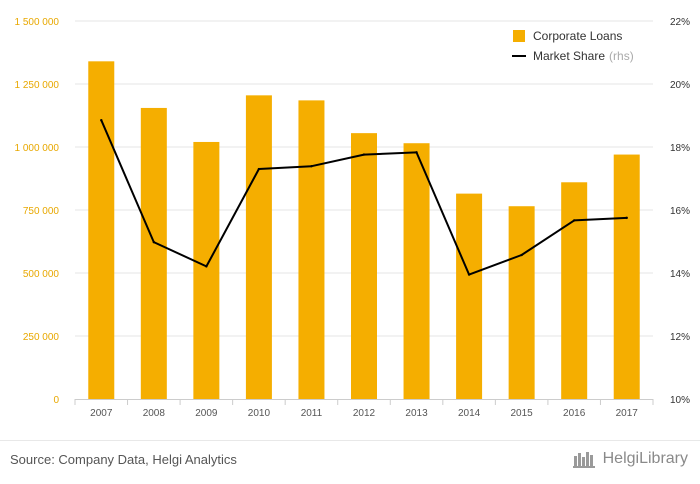  I want to click on market-share-point-2012, so click(364, 154).